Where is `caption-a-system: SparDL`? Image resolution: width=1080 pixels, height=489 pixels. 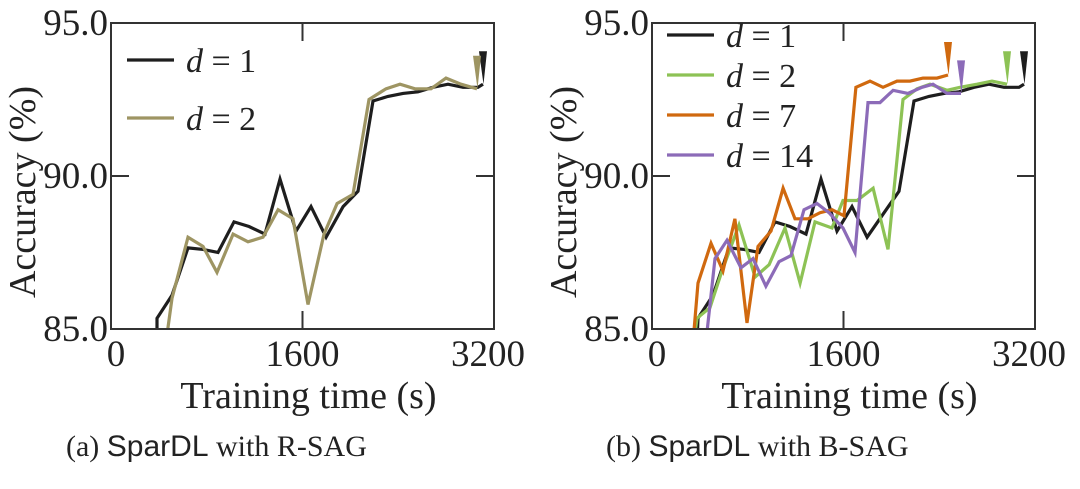 caption-a-system: SparDL is located at coordinates (157, 446).